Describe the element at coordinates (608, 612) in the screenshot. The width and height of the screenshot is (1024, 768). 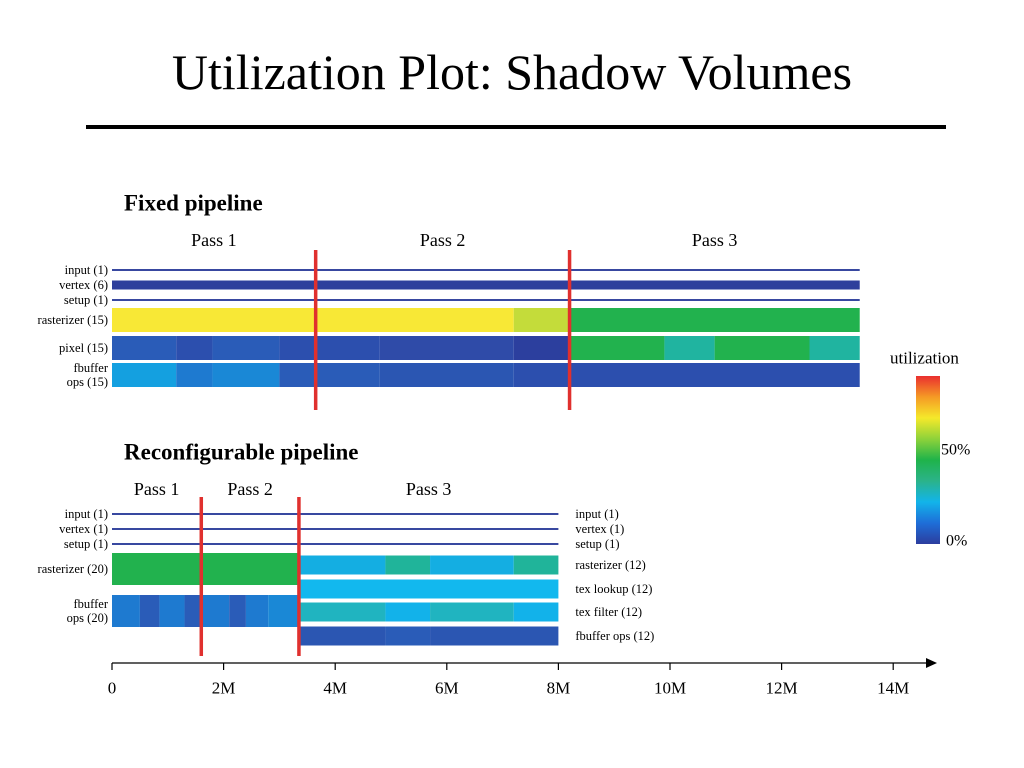
I see `row-label-right: tex filter (12)` at that location.